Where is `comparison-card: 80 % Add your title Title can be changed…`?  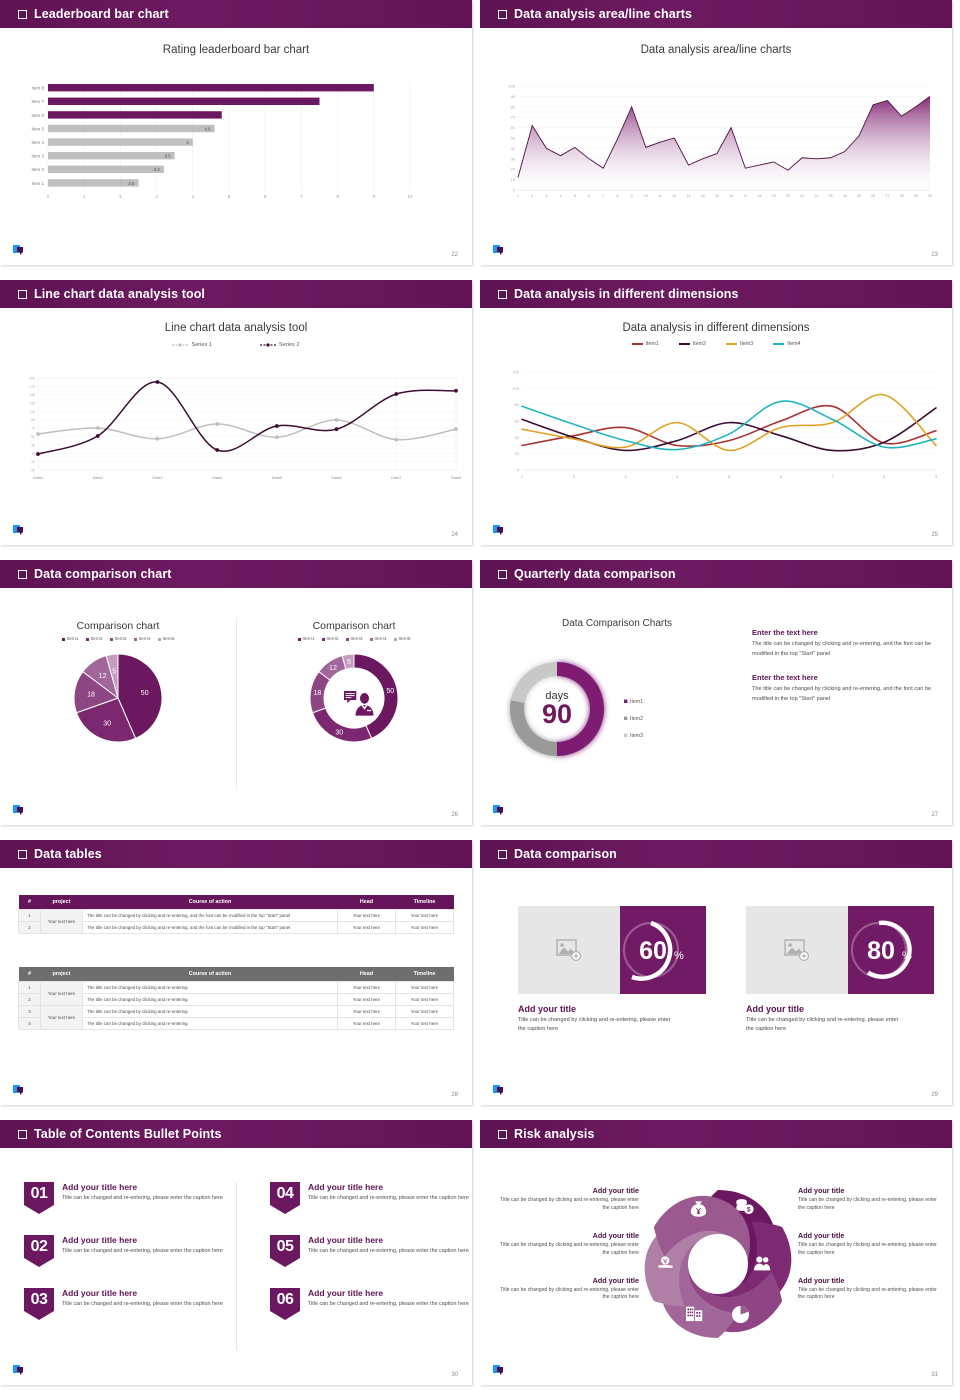 comparison-card: 80 % Add your title Title can be changed… is located at coordinates (840, 969).